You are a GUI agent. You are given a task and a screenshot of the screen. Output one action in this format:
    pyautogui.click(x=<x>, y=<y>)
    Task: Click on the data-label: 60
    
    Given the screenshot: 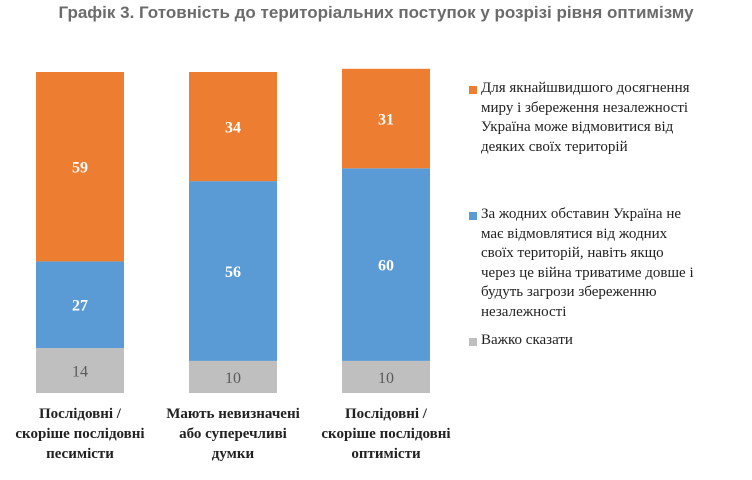 What is the action you would take?
    pyautogui.click(x=386, y=266)
    